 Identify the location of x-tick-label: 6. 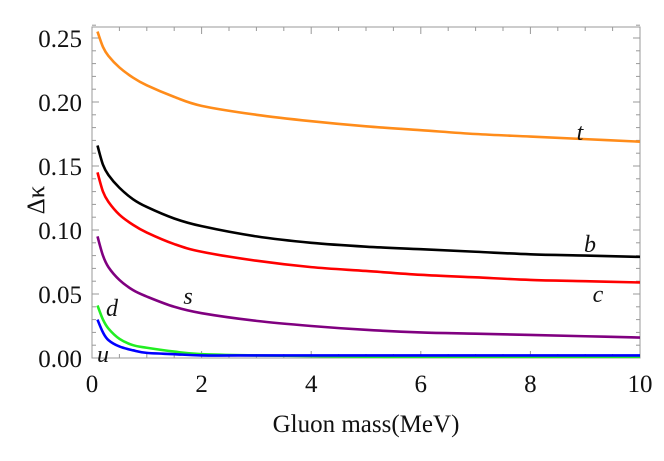
(421, 384).